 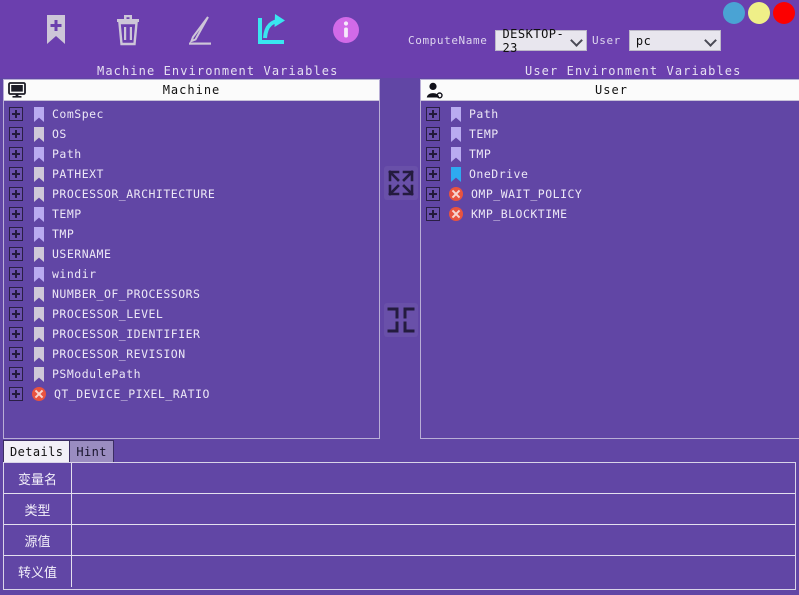 What do you see at coordinates (759, 13) in the screenshot?
I see `maximize-button` at bounding box center [759, 13].